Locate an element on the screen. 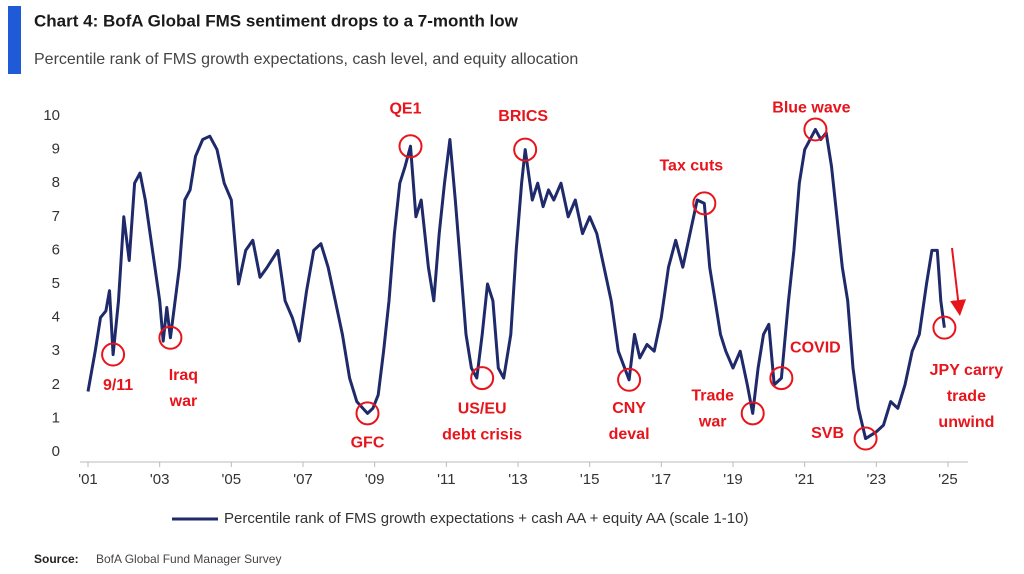 The height and width of the screenshot is (574, 1024). y-tick-label: 1 is located at coordinates (56, 417).